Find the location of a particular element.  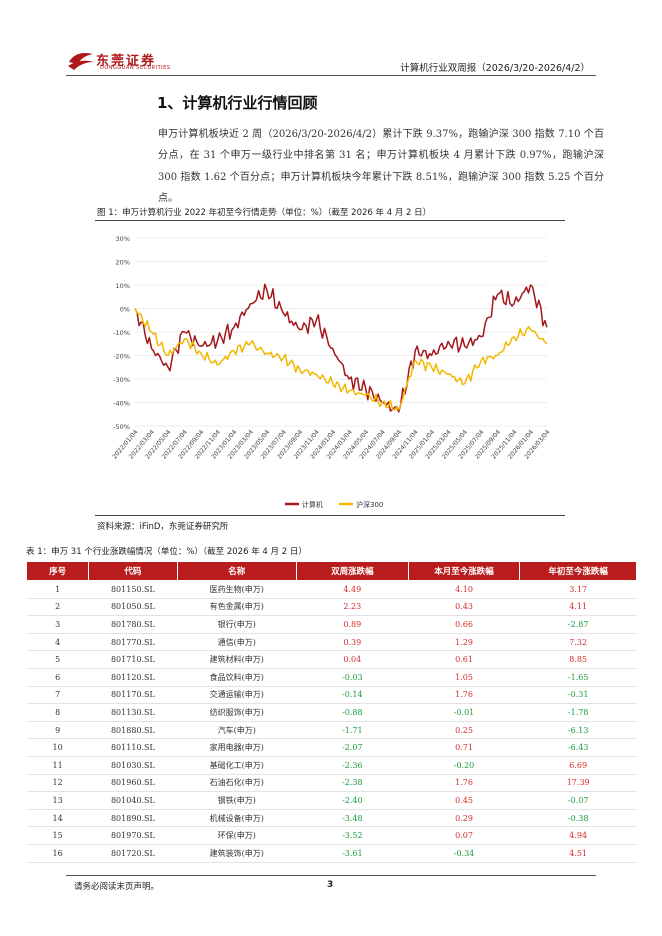

figure-top-rule is located at coordinates (330, 220).